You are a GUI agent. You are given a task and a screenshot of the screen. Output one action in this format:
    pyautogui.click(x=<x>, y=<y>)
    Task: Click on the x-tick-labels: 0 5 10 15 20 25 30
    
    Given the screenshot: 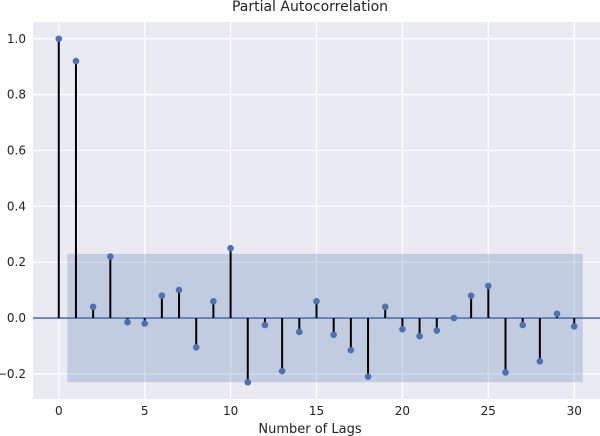 What is the action you would take?
    pyautogui.click(x=318, y=411)
    